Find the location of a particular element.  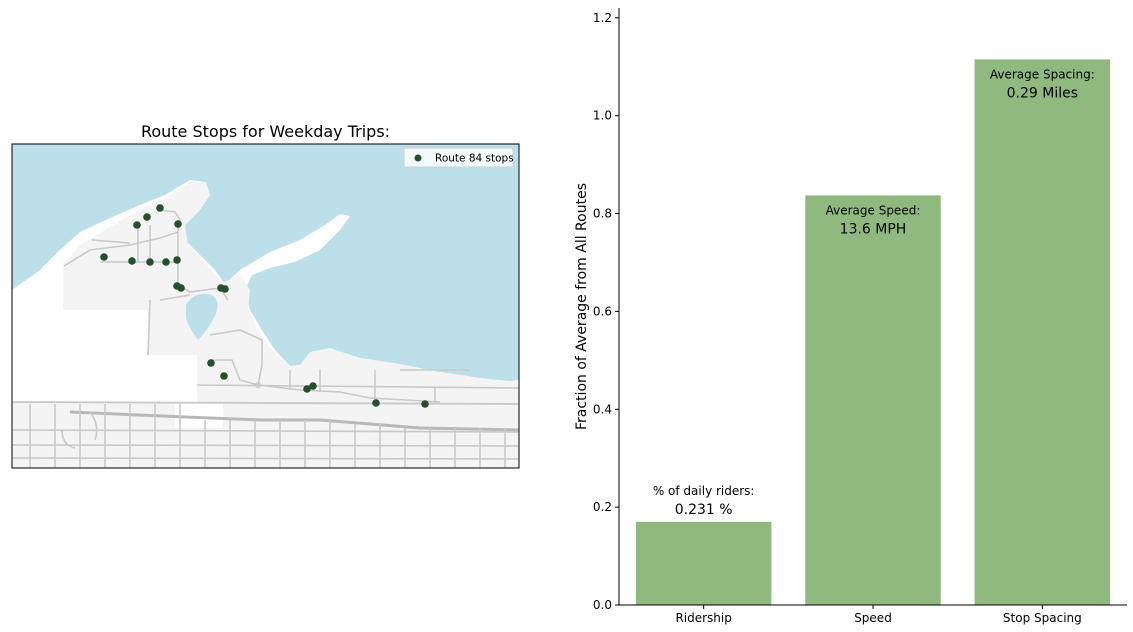

legend-marker is located at coordinates (418, 158).